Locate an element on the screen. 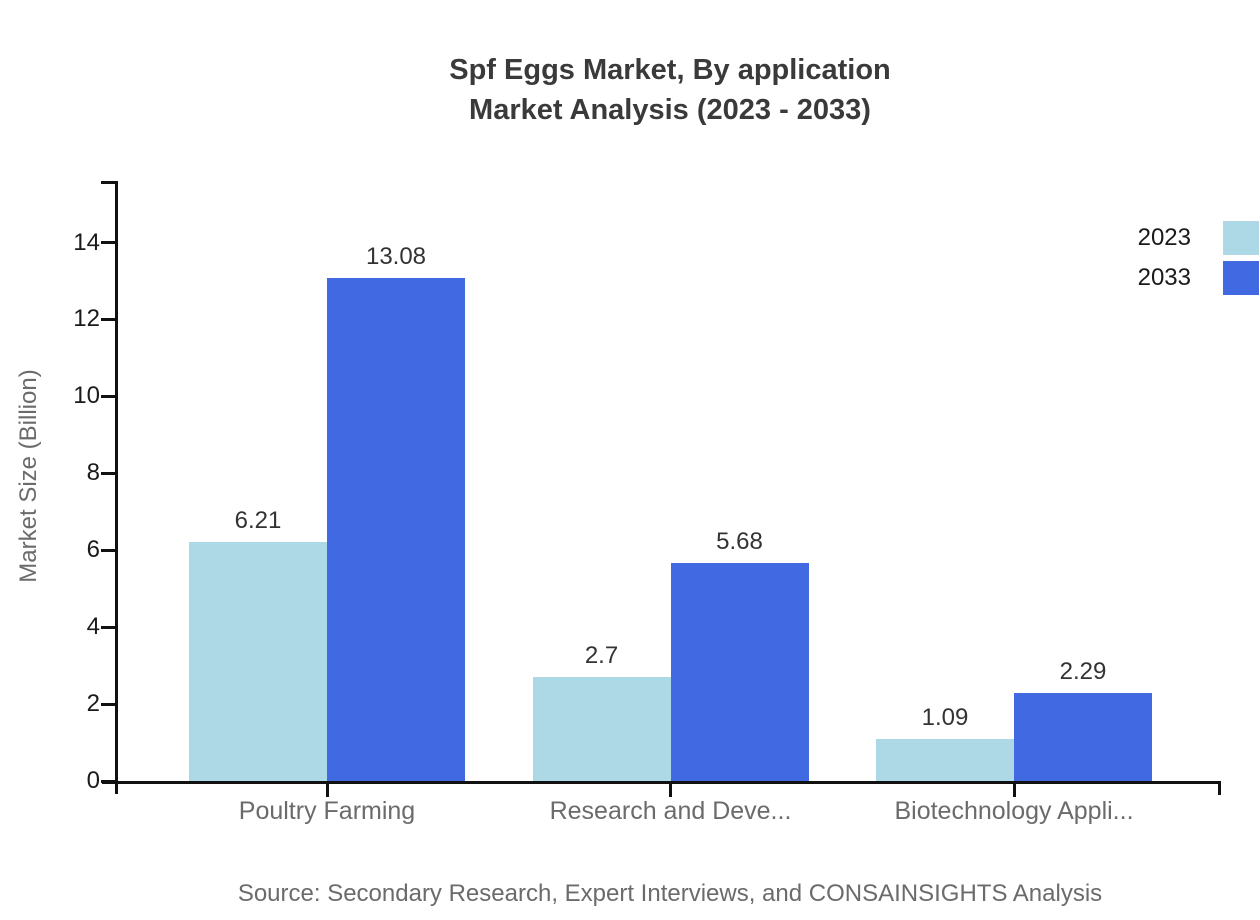 This screenshot has width=1260, height=920. bar-value-label: 2.7 is located at coordinates (601, 656).